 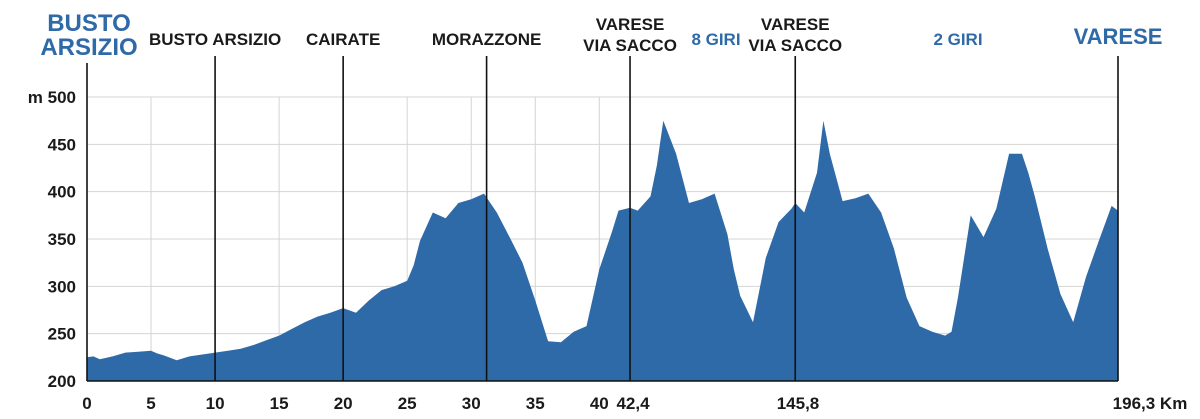 What do you see at coordinates (62, 144) in the screenshot?
I see `y-tick-label-450: 450` at bounding box center [62, 144].